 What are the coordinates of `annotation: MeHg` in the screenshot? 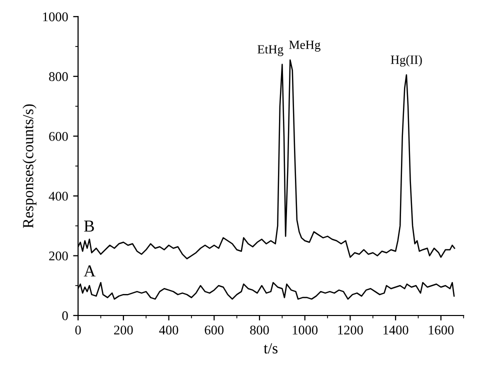 It's located at (304, 46).